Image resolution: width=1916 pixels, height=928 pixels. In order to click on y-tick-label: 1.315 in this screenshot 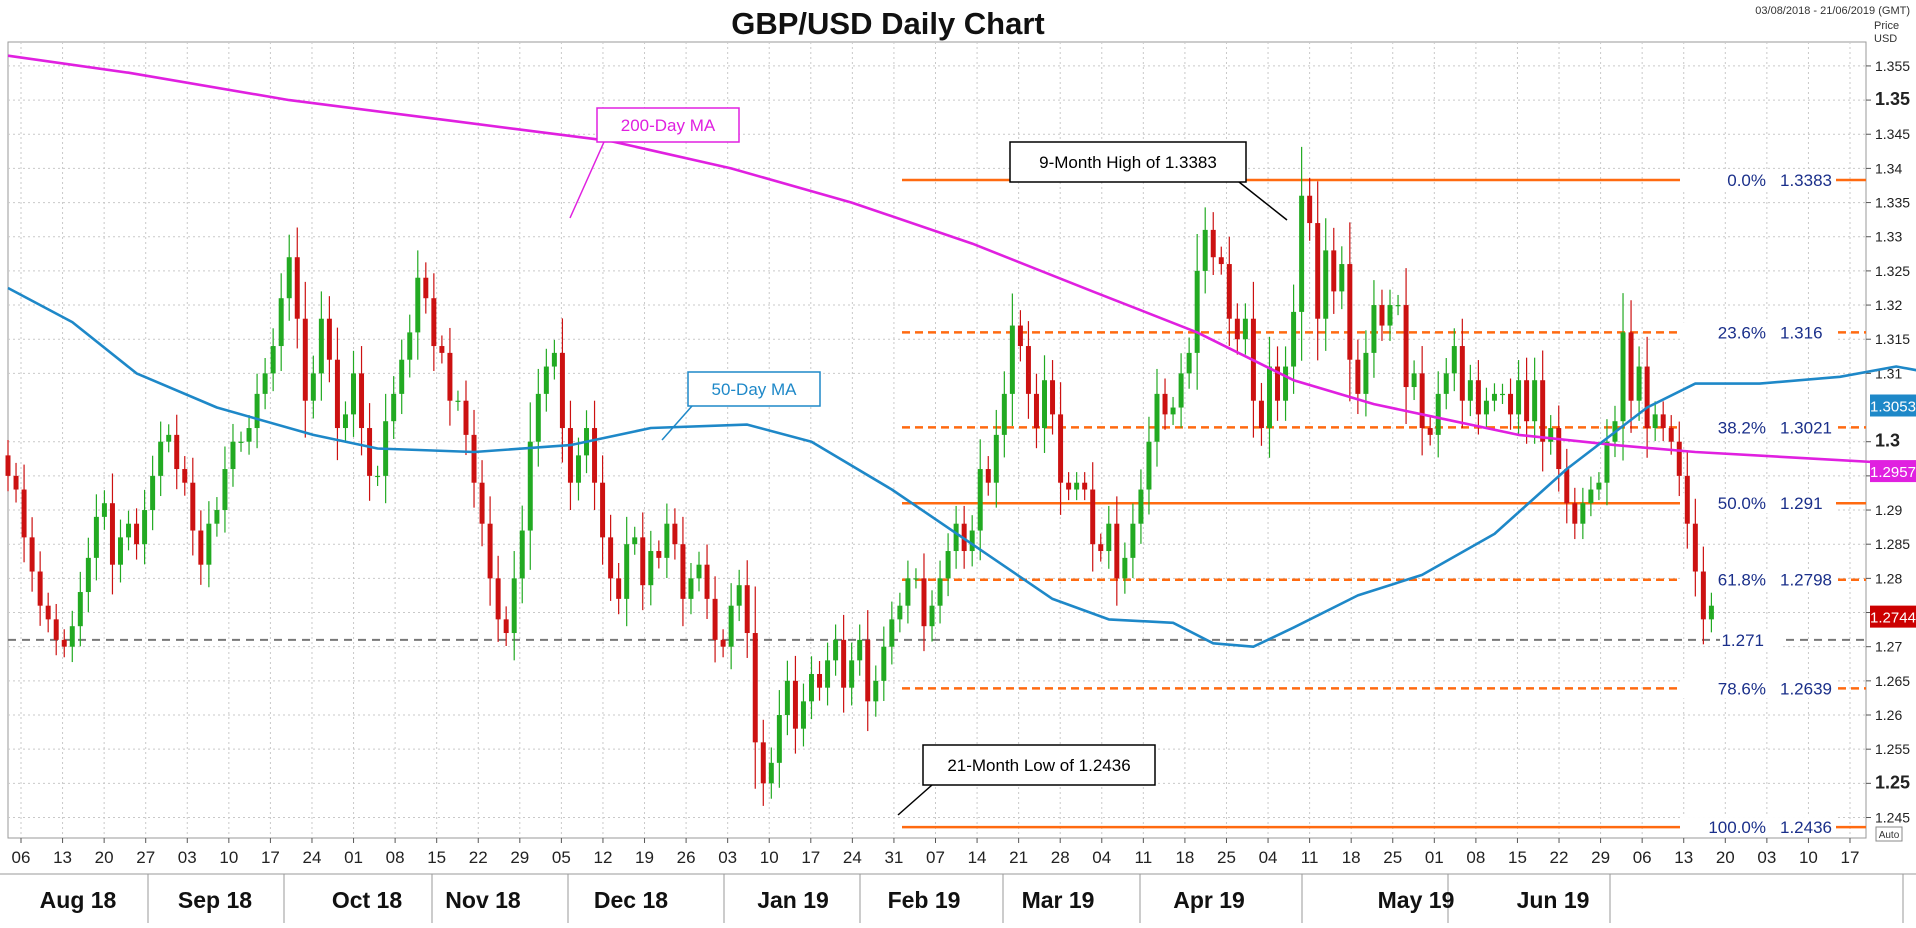, I will do `click(1892, 339)`.